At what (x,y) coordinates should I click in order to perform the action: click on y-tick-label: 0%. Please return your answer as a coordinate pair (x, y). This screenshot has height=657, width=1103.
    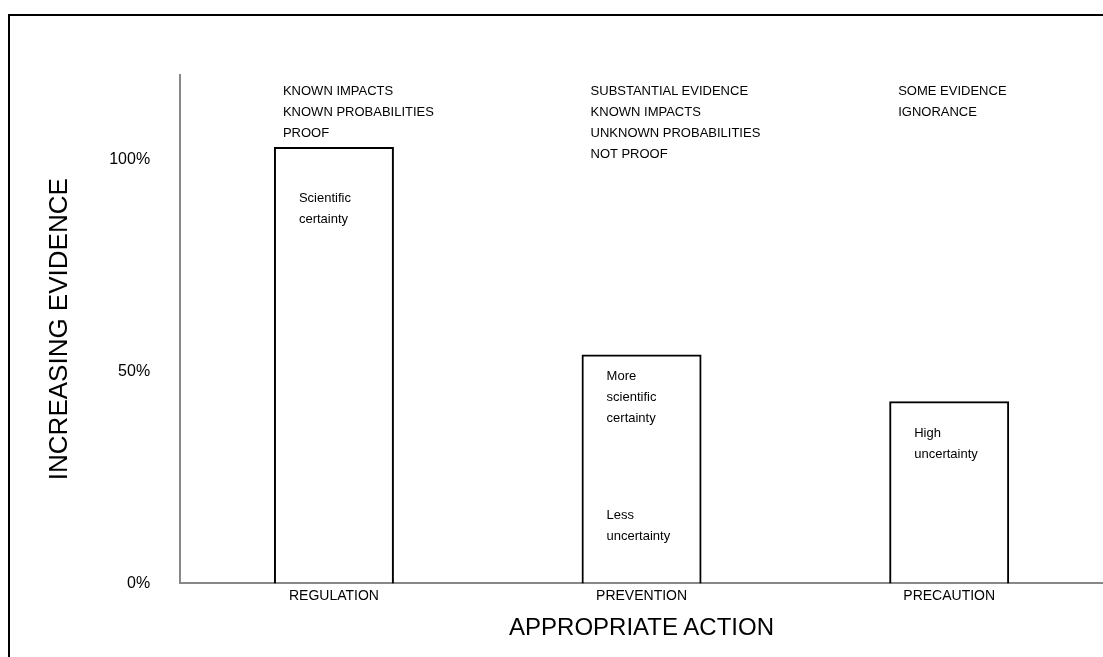
    Looking at the image, I should click on (139, 582).